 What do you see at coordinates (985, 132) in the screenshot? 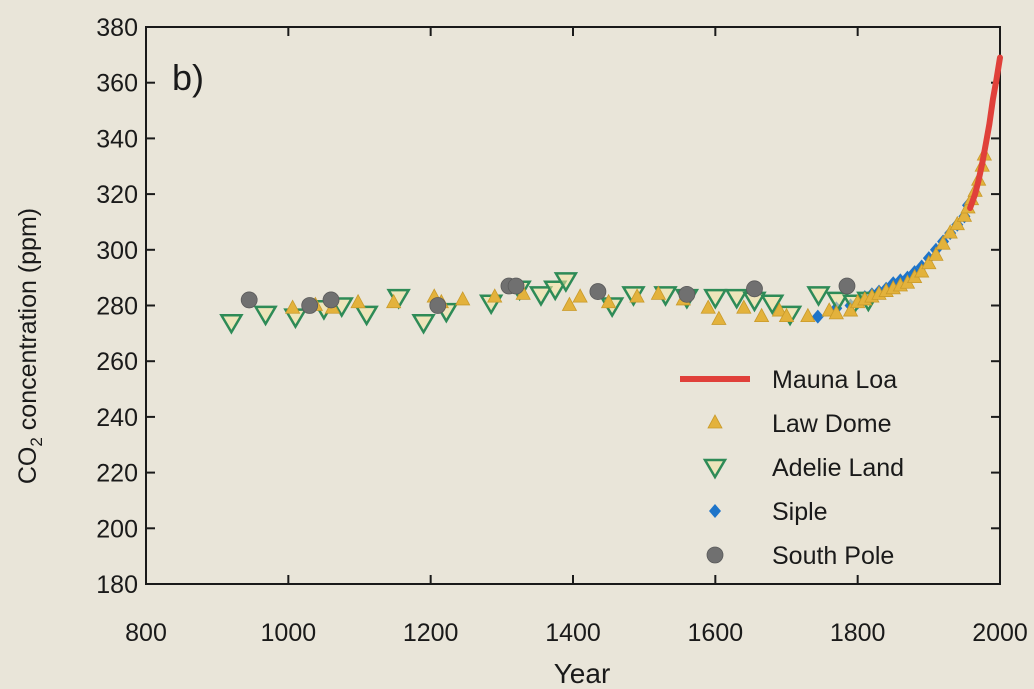
I see `mauna-loa-line` at bounding box center [985, 132].